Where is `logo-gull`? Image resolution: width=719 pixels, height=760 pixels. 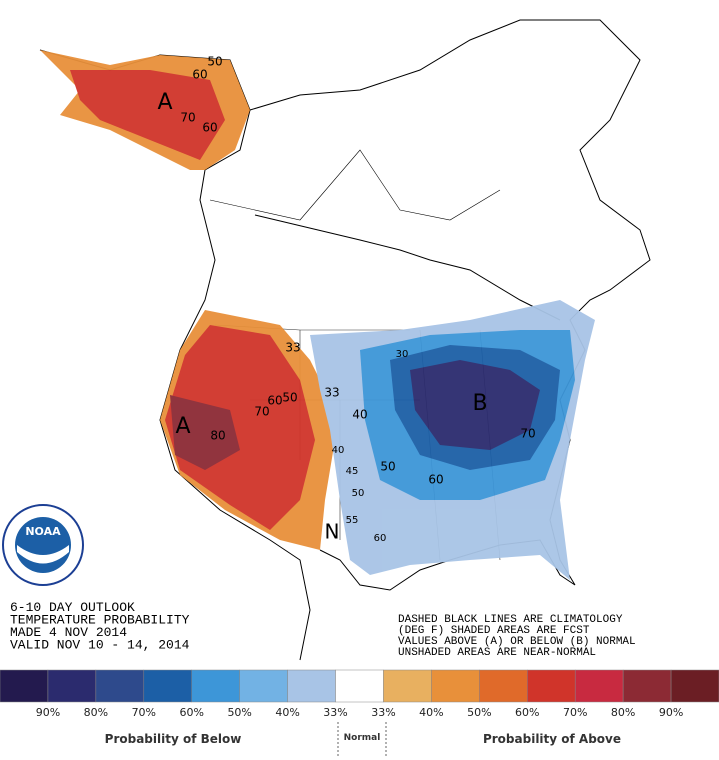 logo-gull is located at coordinates (43, 554).